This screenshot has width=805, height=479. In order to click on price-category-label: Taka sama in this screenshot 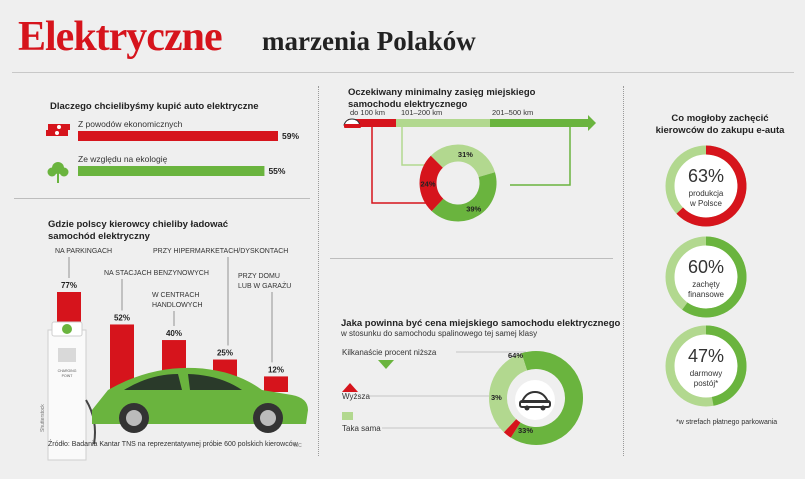, I will do `click(361, 428)`.